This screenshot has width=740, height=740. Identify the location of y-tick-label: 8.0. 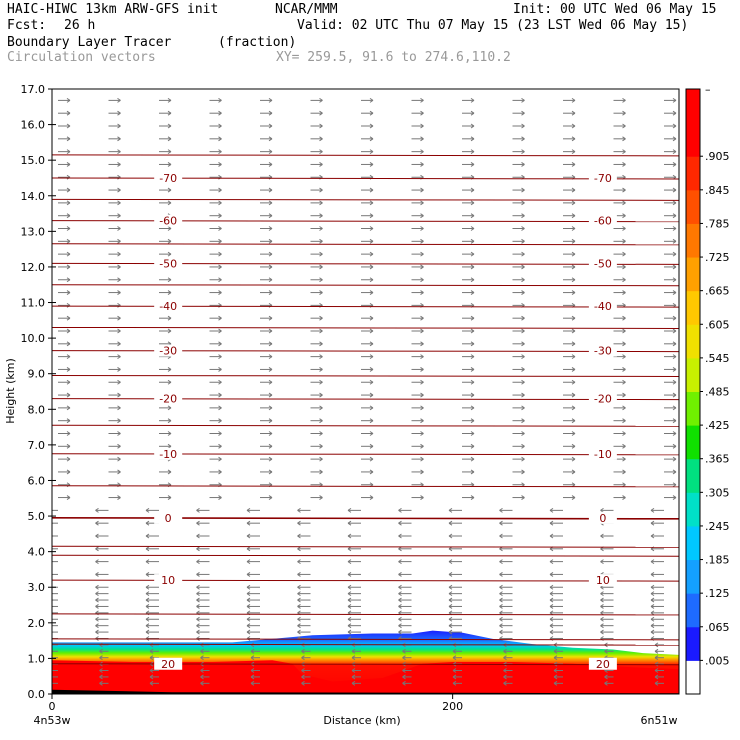
(37, 409).